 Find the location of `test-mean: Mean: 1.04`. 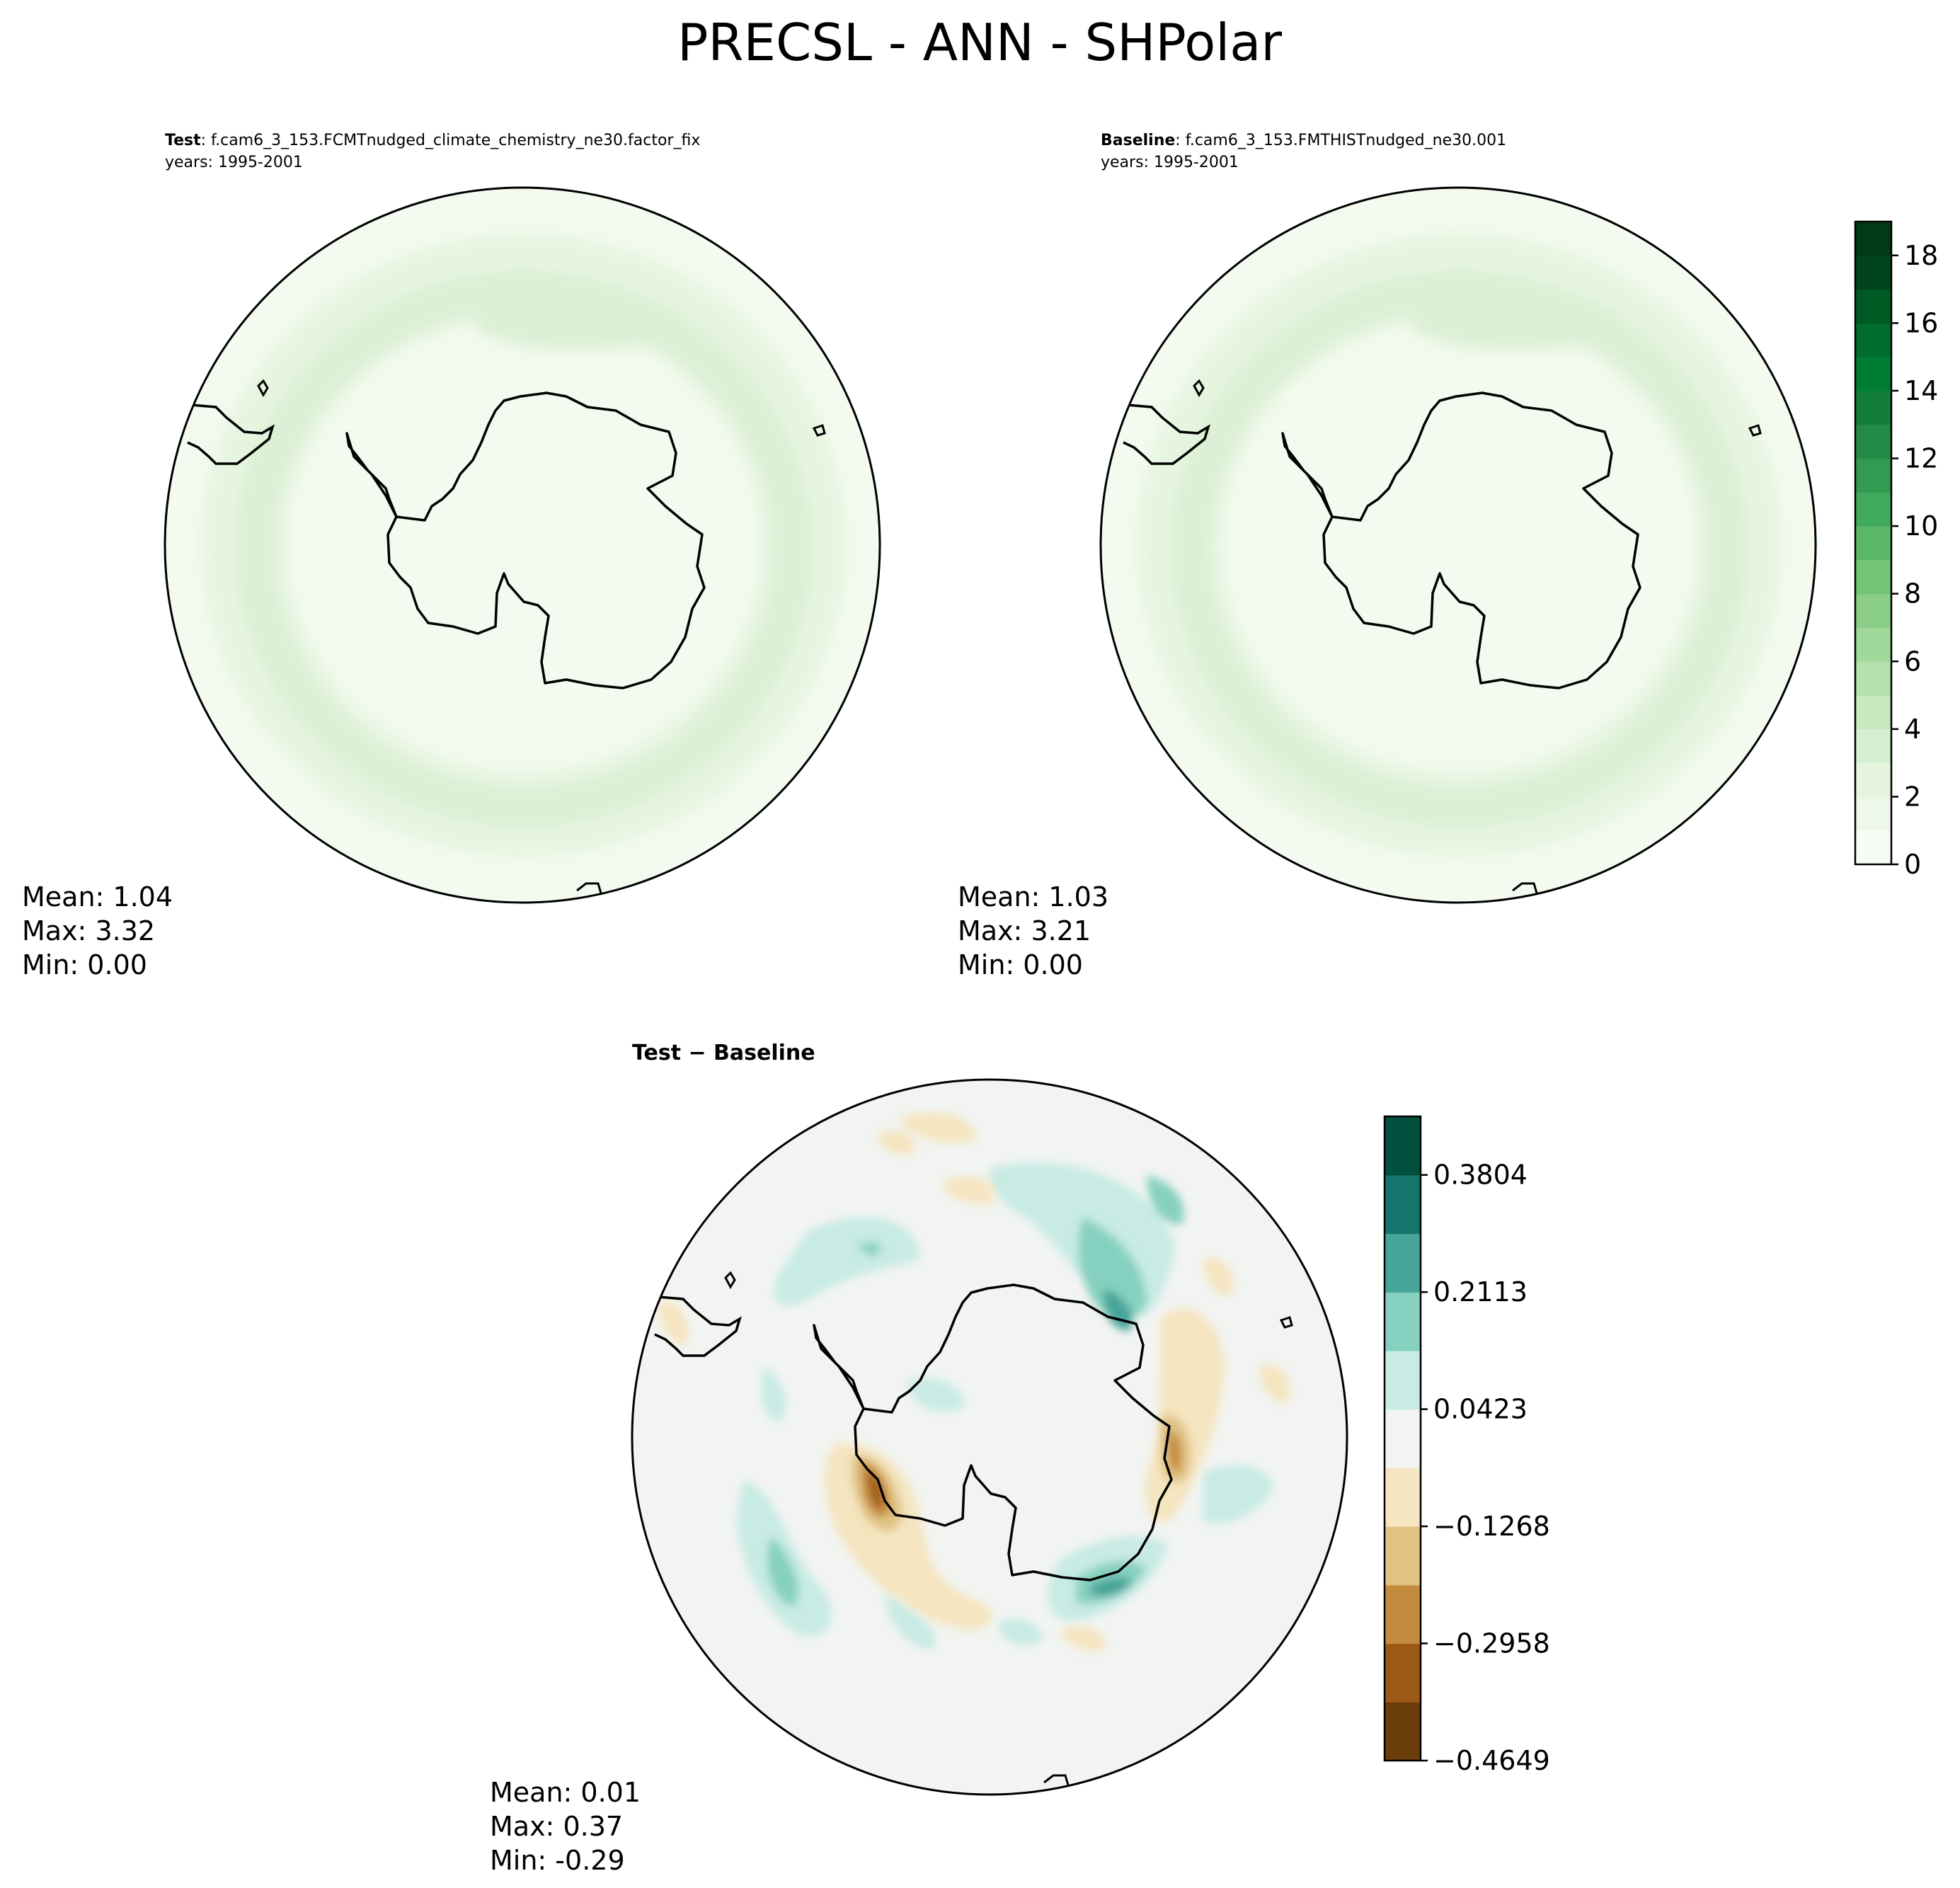

test-mean: Mean: 1.04 is located at coordinates (97, 897).